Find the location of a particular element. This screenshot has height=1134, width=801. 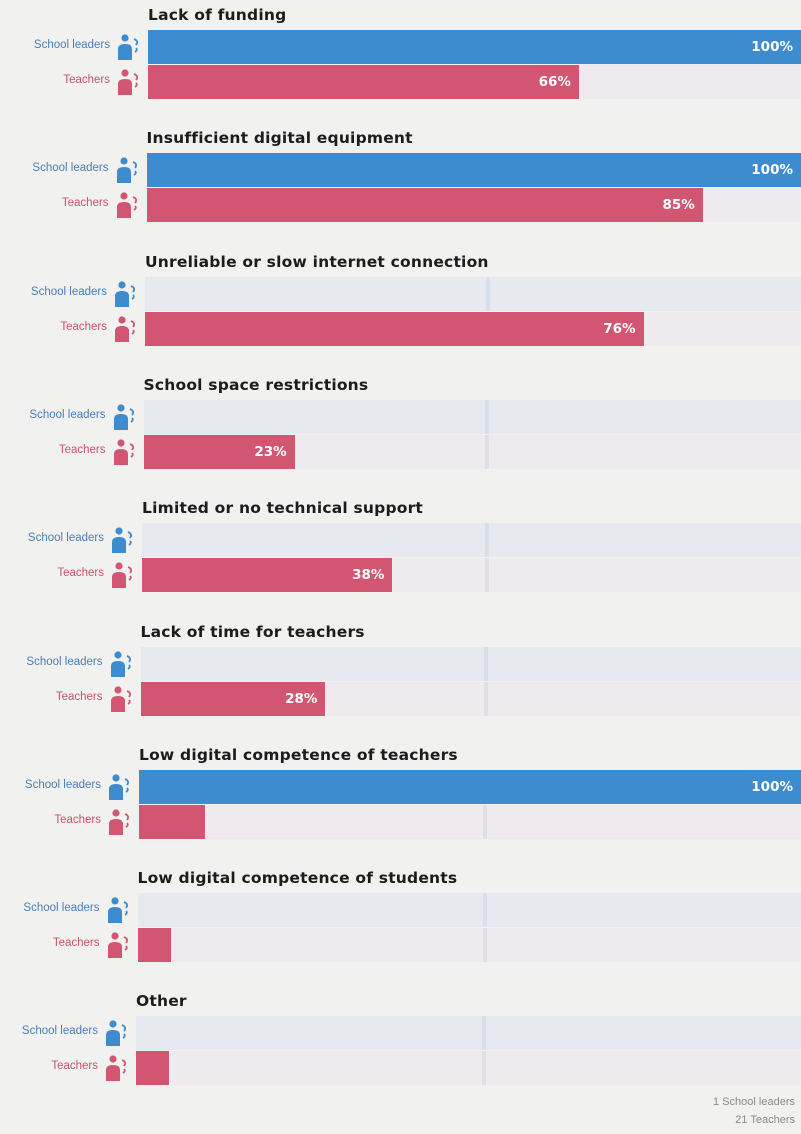

teachers-bar: 66% is located at coordinates (363, 82).